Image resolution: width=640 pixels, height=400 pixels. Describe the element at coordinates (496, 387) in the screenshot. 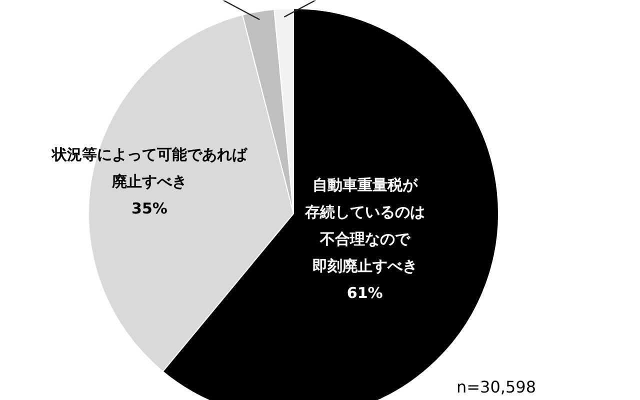

I see `text: n=30,598` at that location.